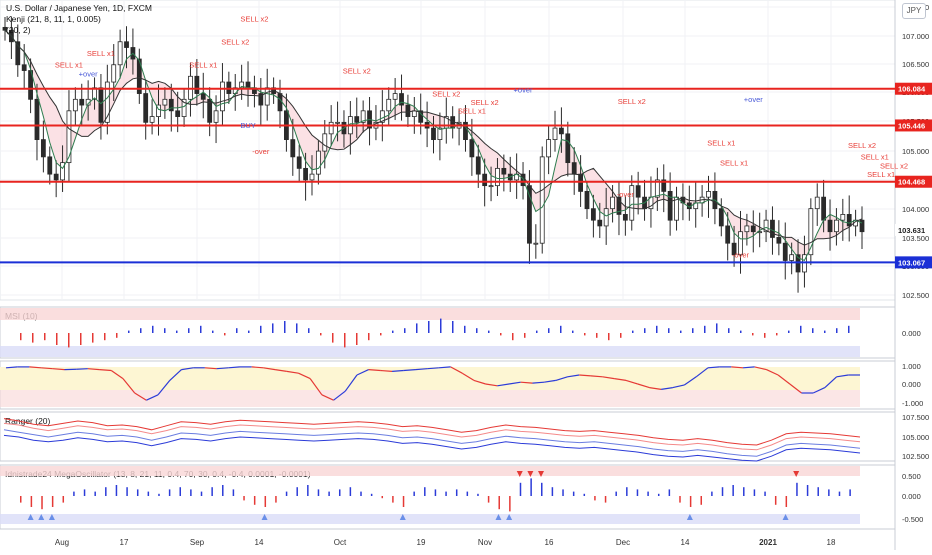 The image size is (932, 555). What do you see at coordinates (911, 182) in the screenshot?
I see `level-tag-label: 104.468` at bounding box center [911, 182].